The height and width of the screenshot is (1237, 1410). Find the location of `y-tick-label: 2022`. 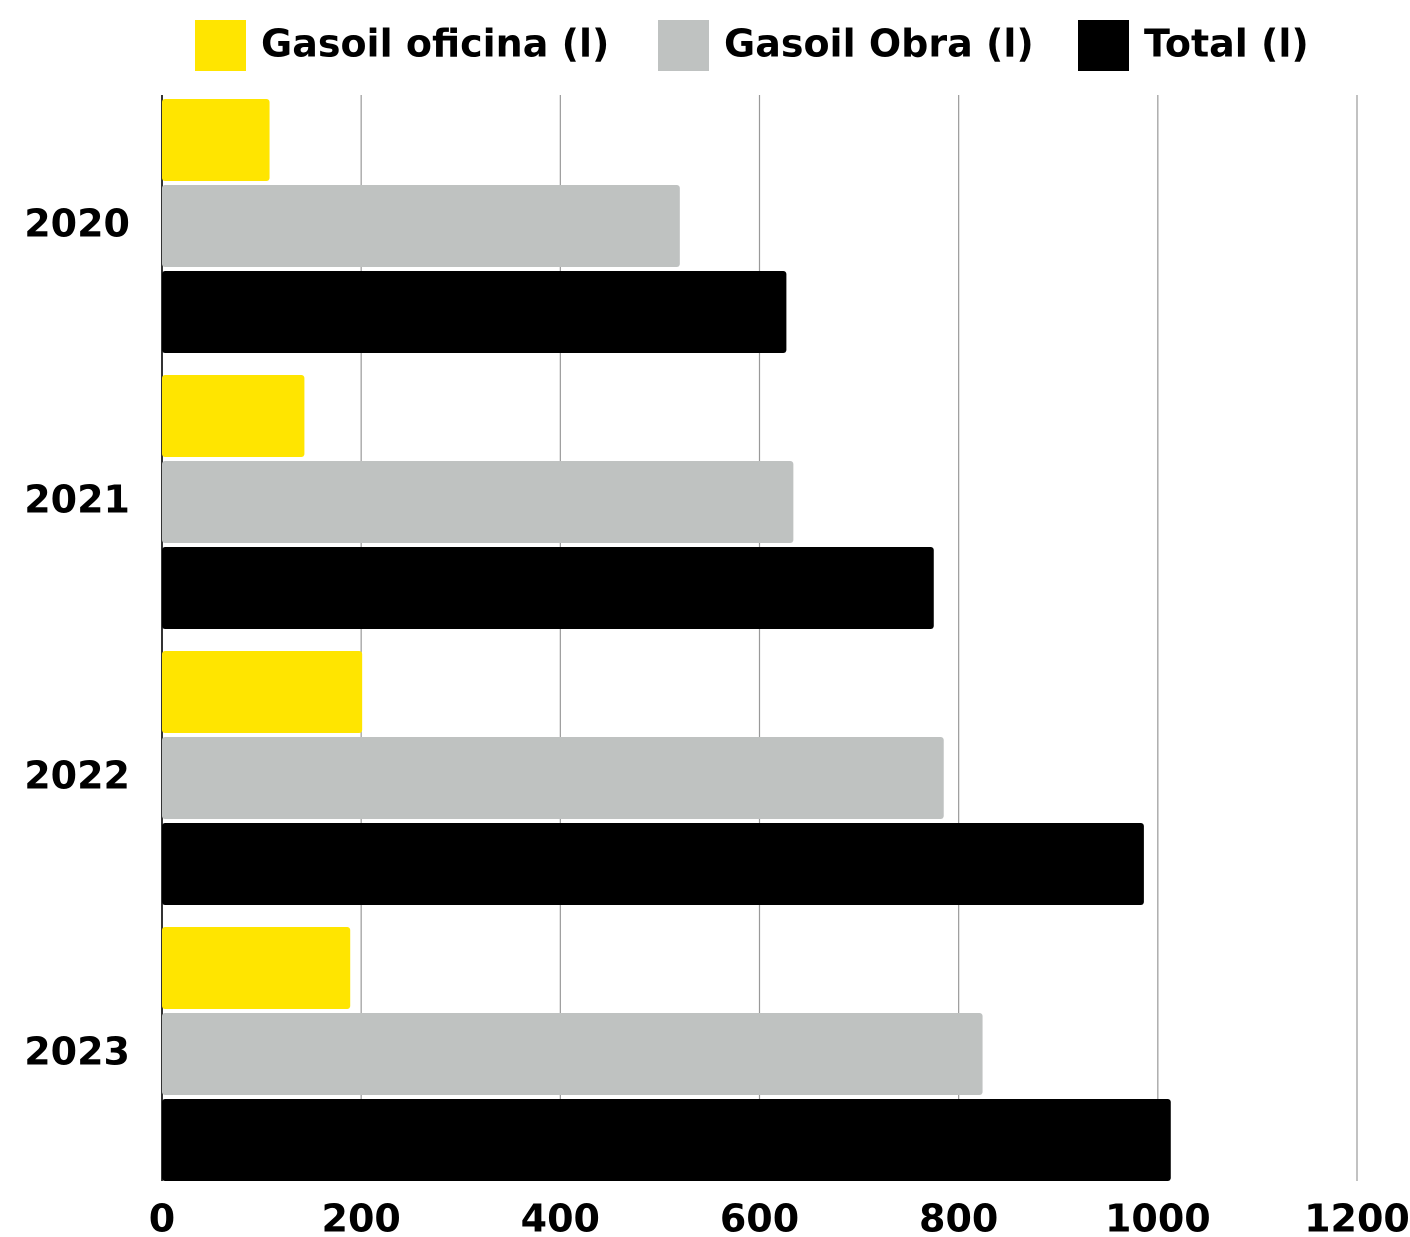

y-tick-label: 2022 is located at coordinates (77, 776).